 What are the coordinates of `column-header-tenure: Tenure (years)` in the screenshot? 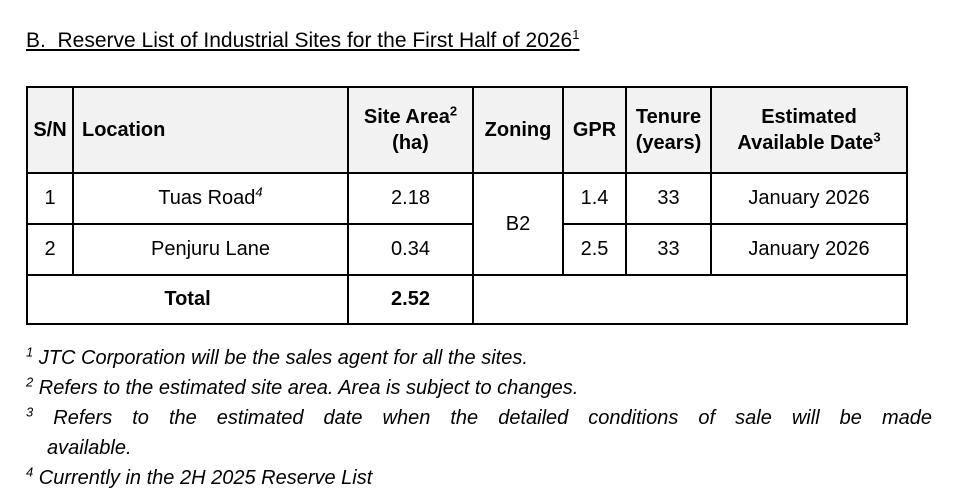 It's located at (668, 130).